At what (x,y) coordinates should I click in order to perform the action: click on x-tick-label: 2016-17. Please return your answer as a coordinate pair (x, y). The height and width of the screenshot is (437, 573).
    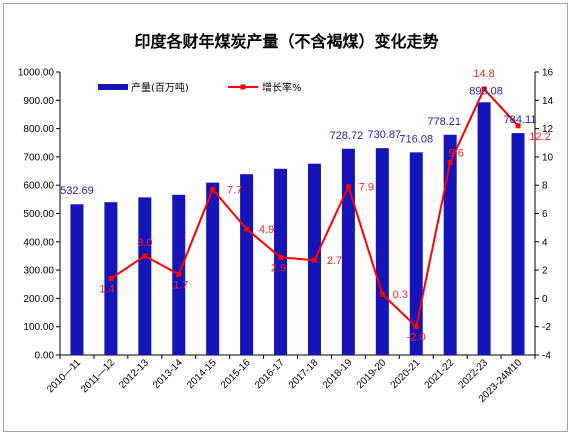
    Looking at the image, I should click on (270, 374).